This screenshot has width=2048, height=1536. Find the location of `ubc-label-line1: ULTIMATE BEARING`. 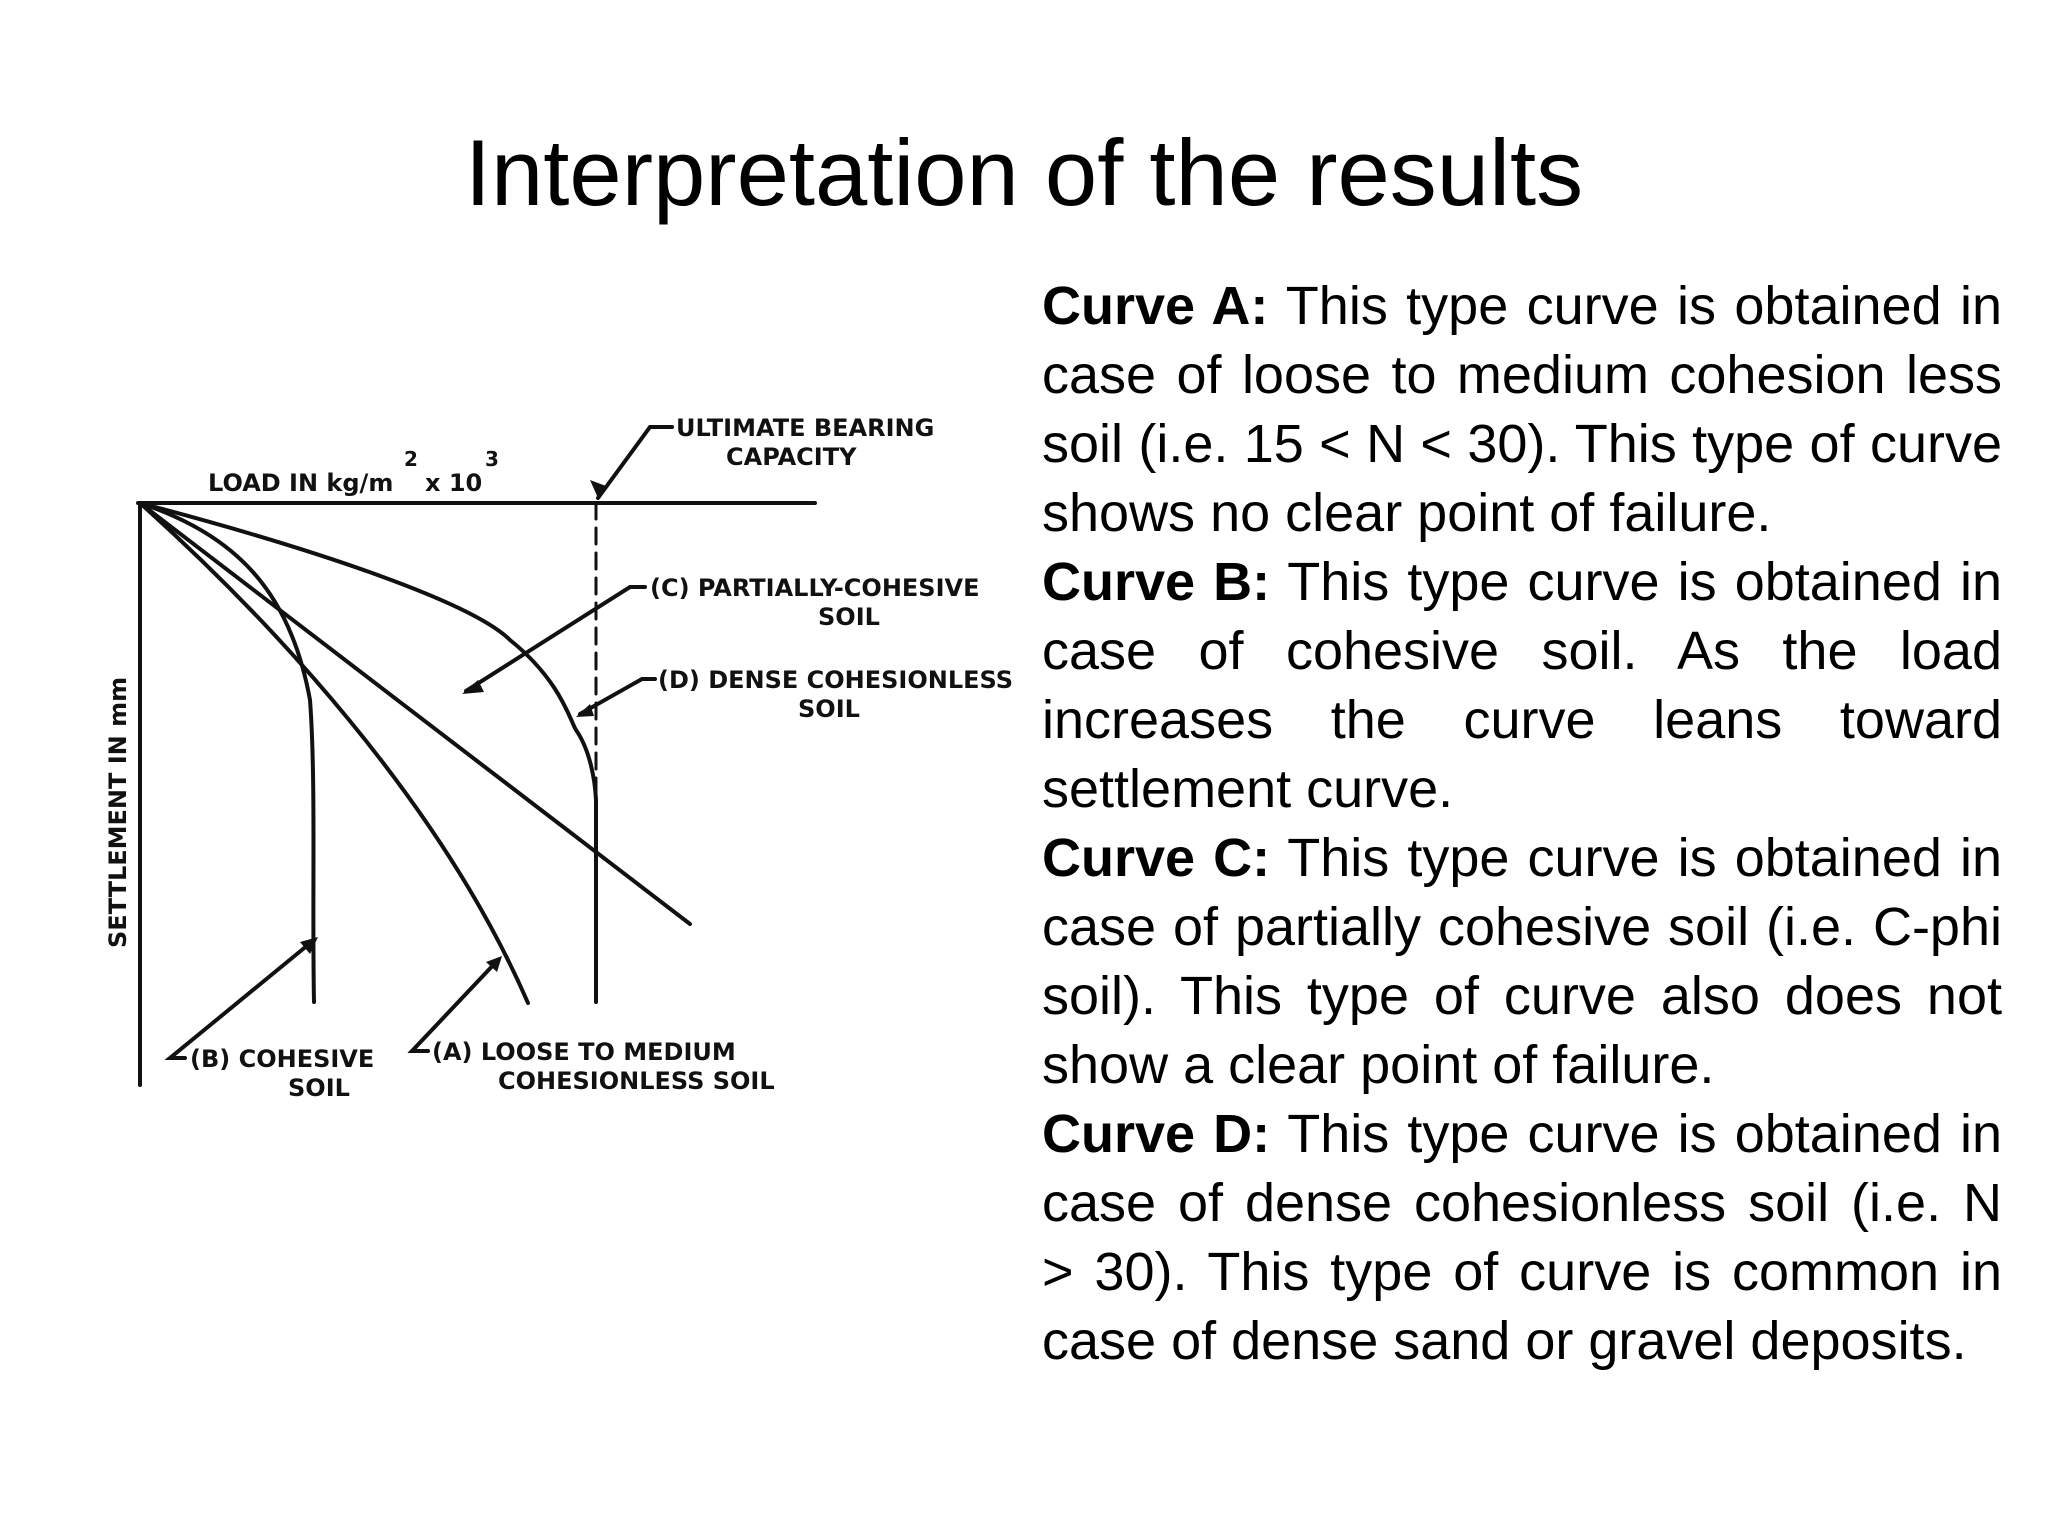

ubc-label-line1: ULTIMATE BEARING is located at coordinates (805, 428).